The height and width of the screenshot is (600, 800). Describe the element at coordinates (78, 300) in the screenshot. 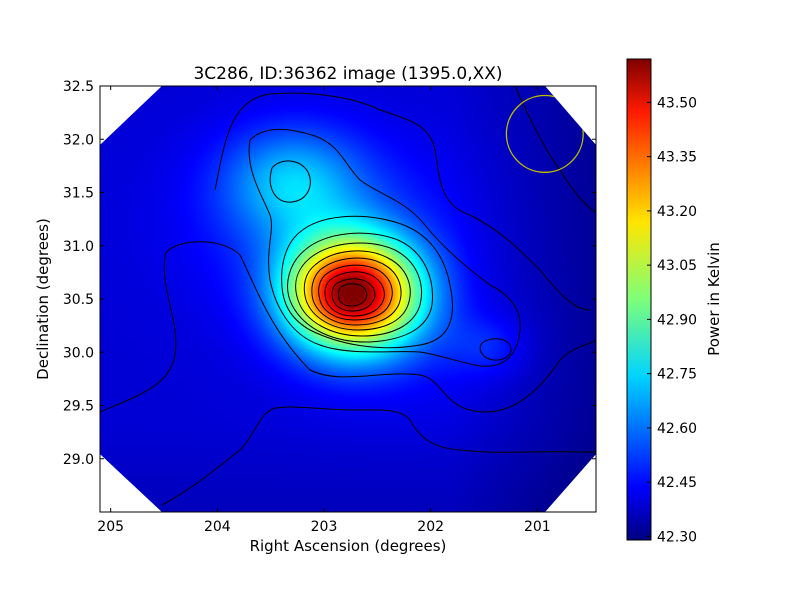

I see `y-tick-label: 30.5` at that location.